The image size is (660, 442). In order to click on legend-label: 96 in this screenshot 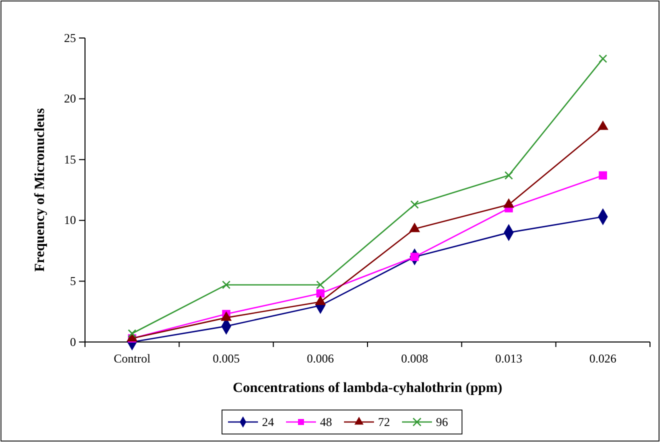, I will do `click(442, 422)`.